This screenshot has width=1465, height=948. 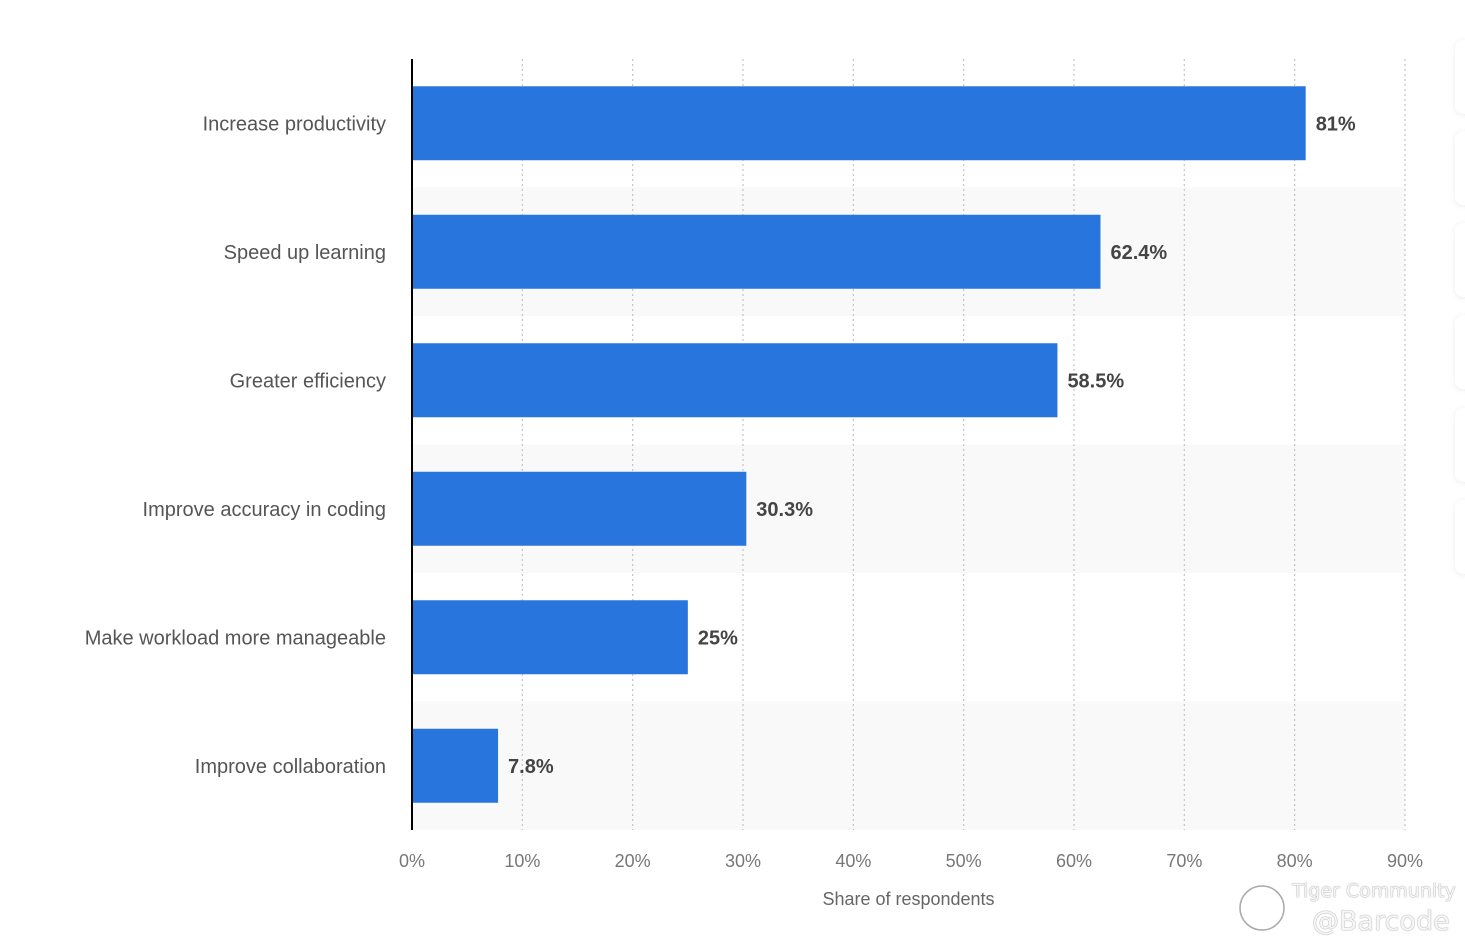 What do you see at coordinates (290, 767) in the screenshot?
I see `category-label: Improve collaboration` at bounding box center [290, 767].